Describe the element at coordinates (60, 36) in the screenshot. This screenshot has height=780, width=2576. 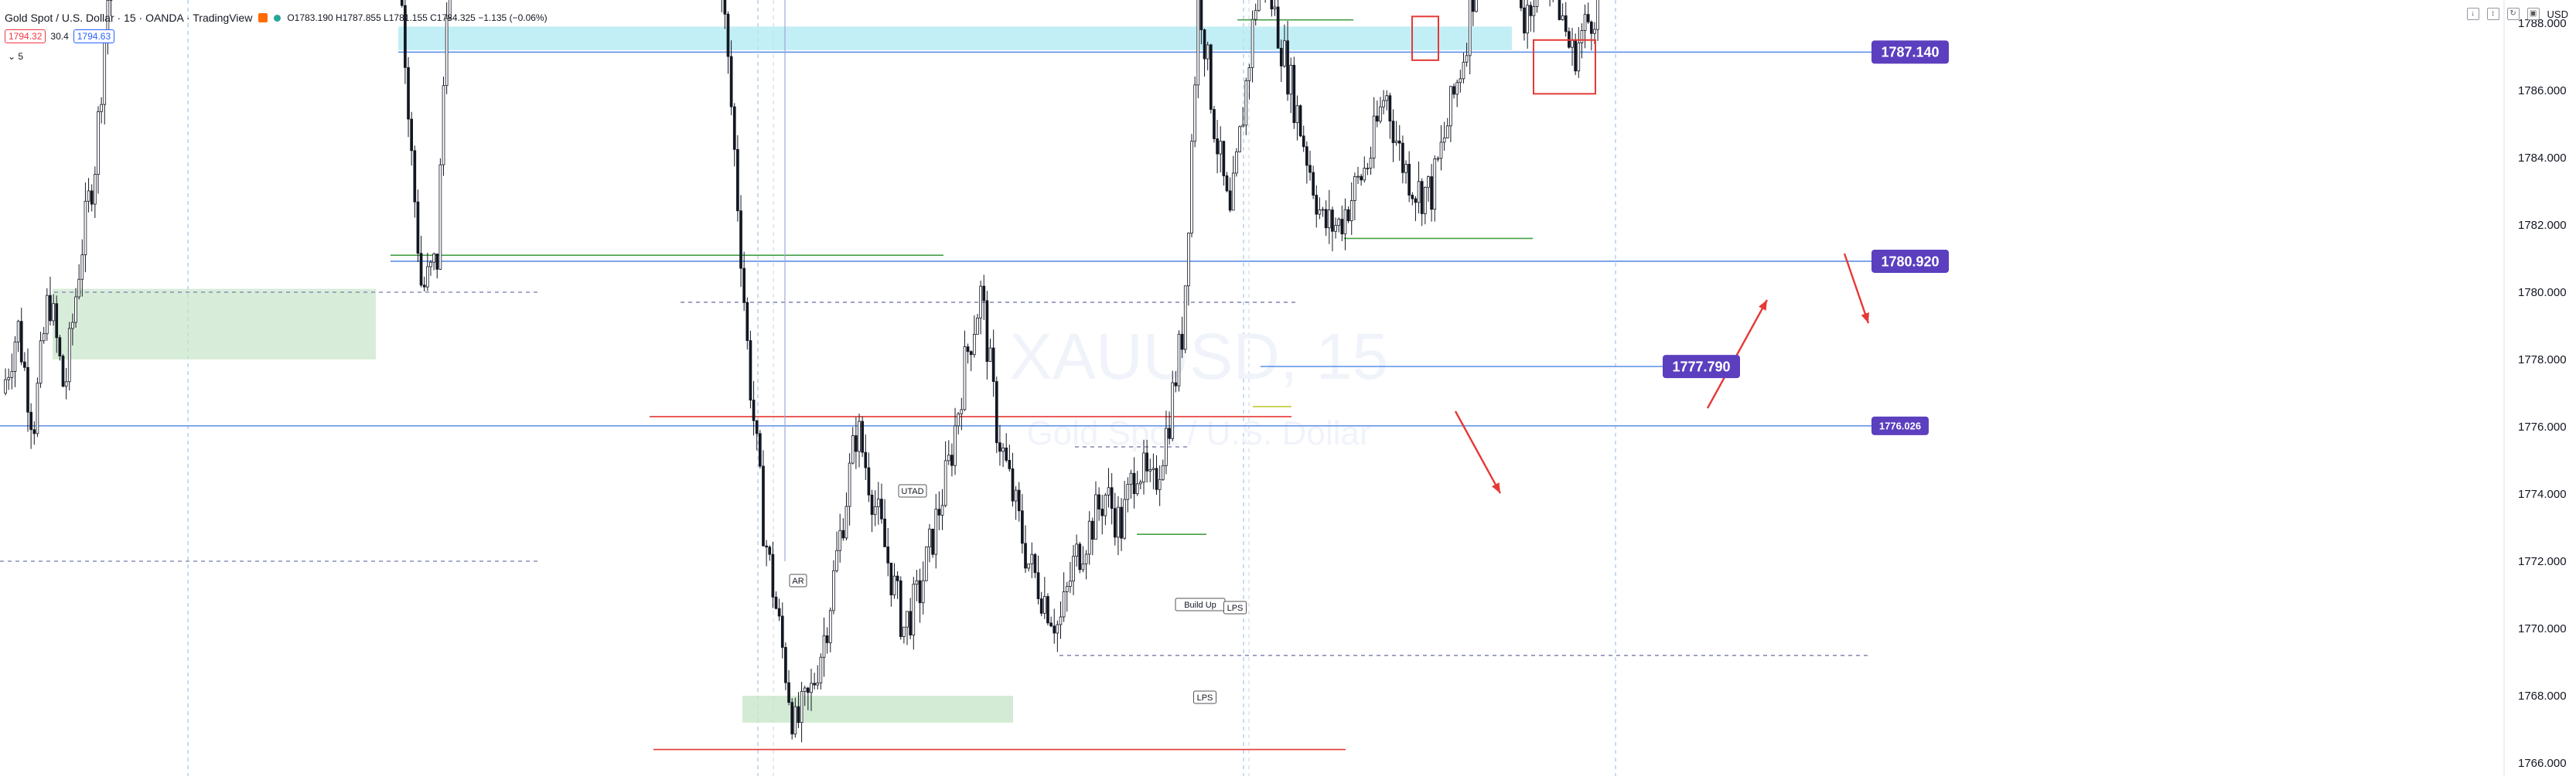
I see `trade-buttons: 1794.32 30.4 1794.63` at that location.